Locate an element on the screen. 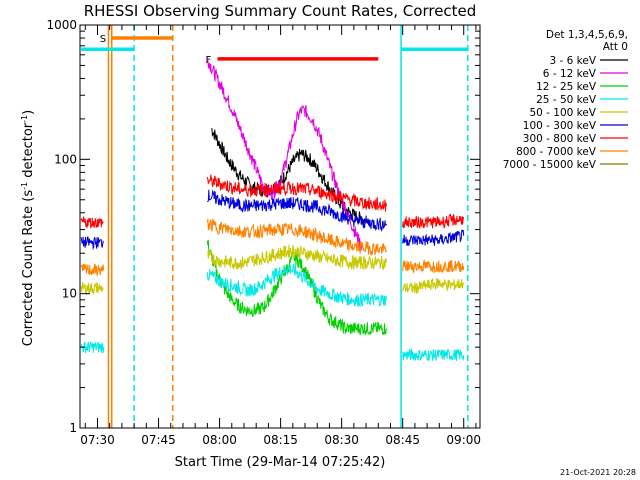 The image size is (640, 480). x-tick-label-5: 08:45 is located at coordinates (402, 440).